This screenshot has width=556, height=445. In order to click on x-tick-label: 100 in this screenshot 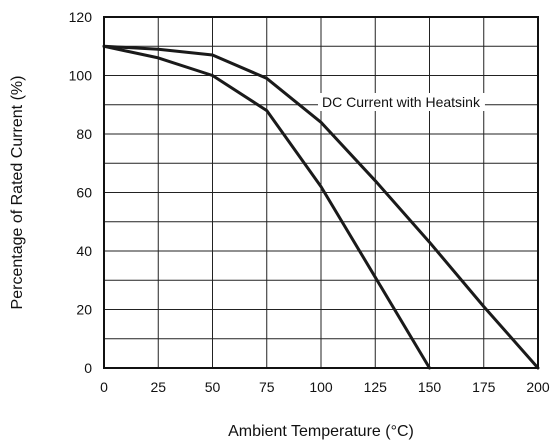, I will do `click(321, 387)`.